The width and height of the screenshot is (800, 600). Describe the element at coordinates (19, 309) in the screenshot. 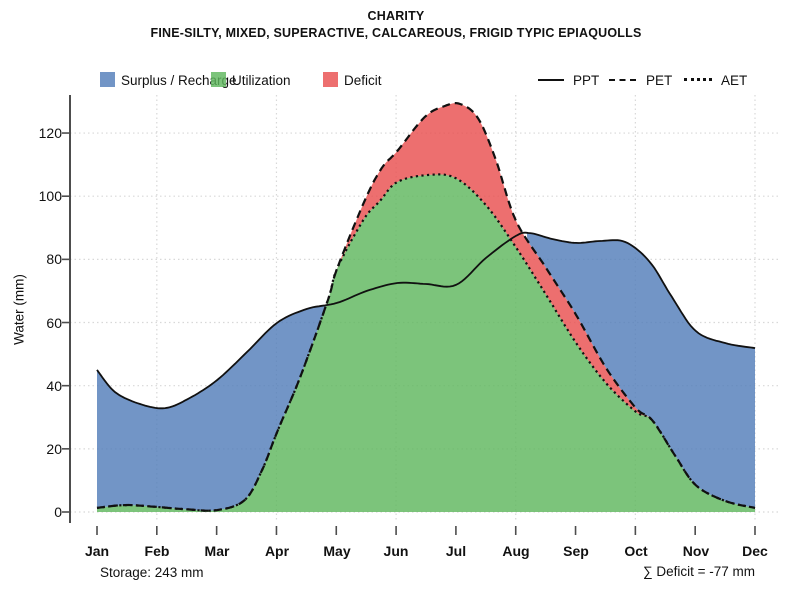

I see `y-axis-title: Water (mm)` at that location.